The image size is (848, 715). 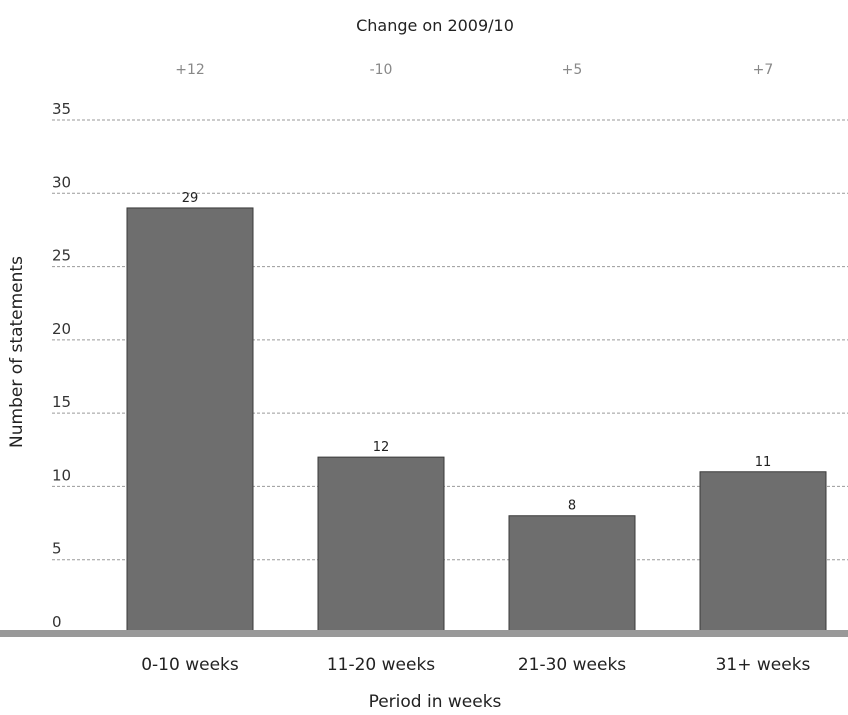 I want to click on y-tick-label: 30, so click(x=61, y=182).